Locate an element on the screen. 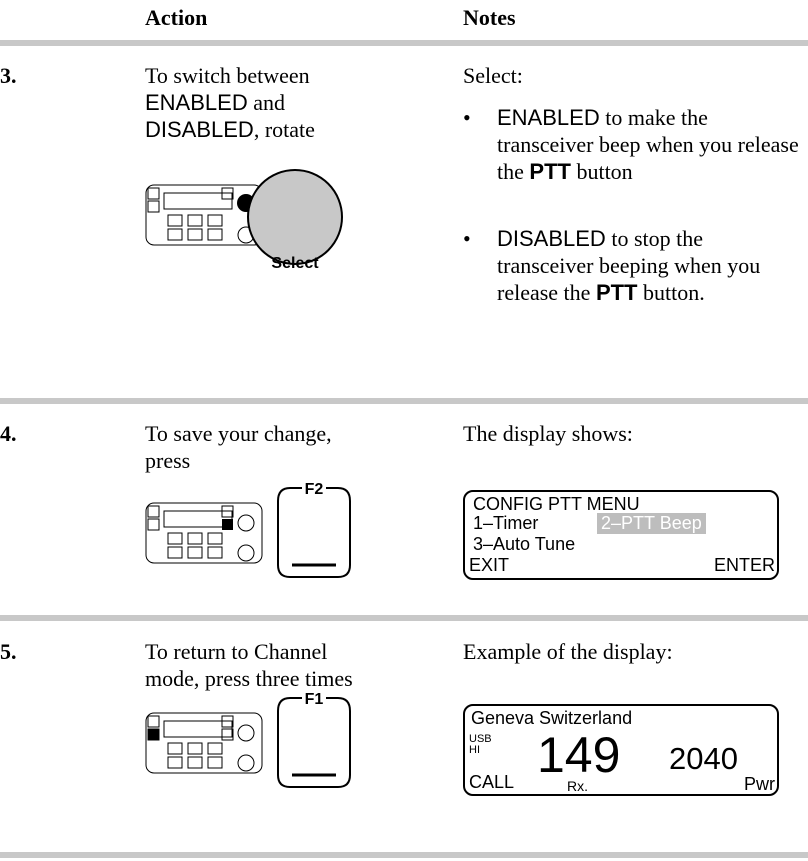 The height and width of the screenshot is (861, 808). display-text: 3–Auto Tune is located at coordinates (524, 544).